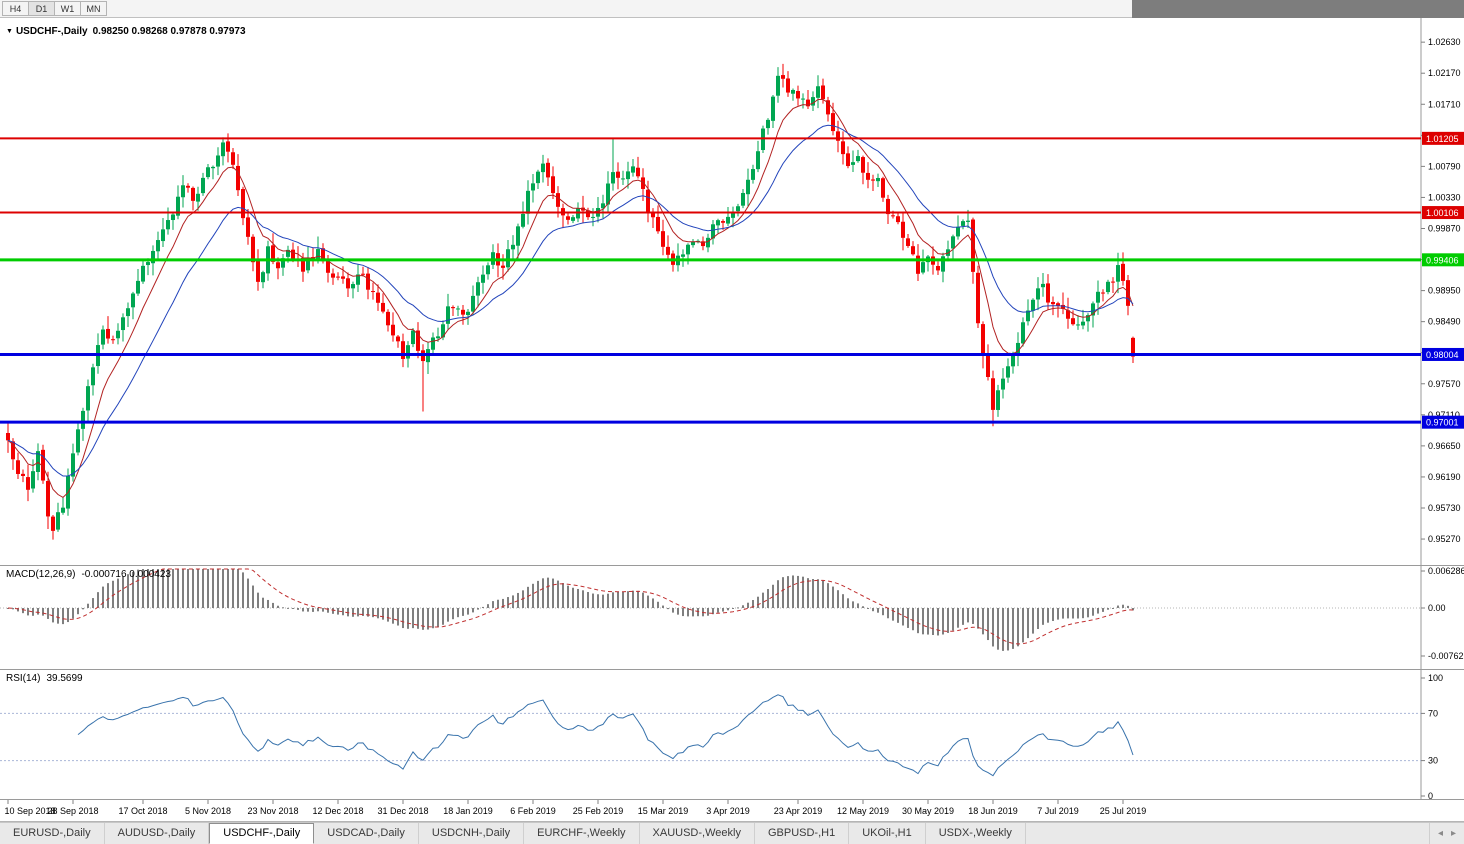  What do you see at coordinates (1444, 415) in the screenshot?
I see `svg-text: 0.97110` at bounding box center [1444, 415].